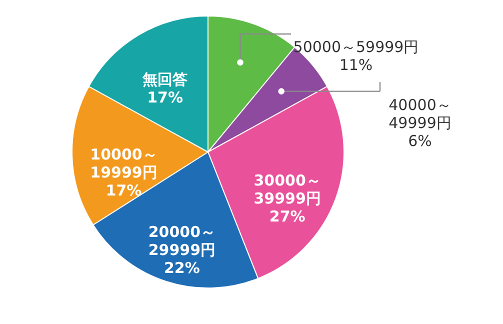 The image size is (503, 324). What do you see at coordinates (287, 217) in the screenshot?
I see `data-label: 27%` at bounding box center [287, 217].